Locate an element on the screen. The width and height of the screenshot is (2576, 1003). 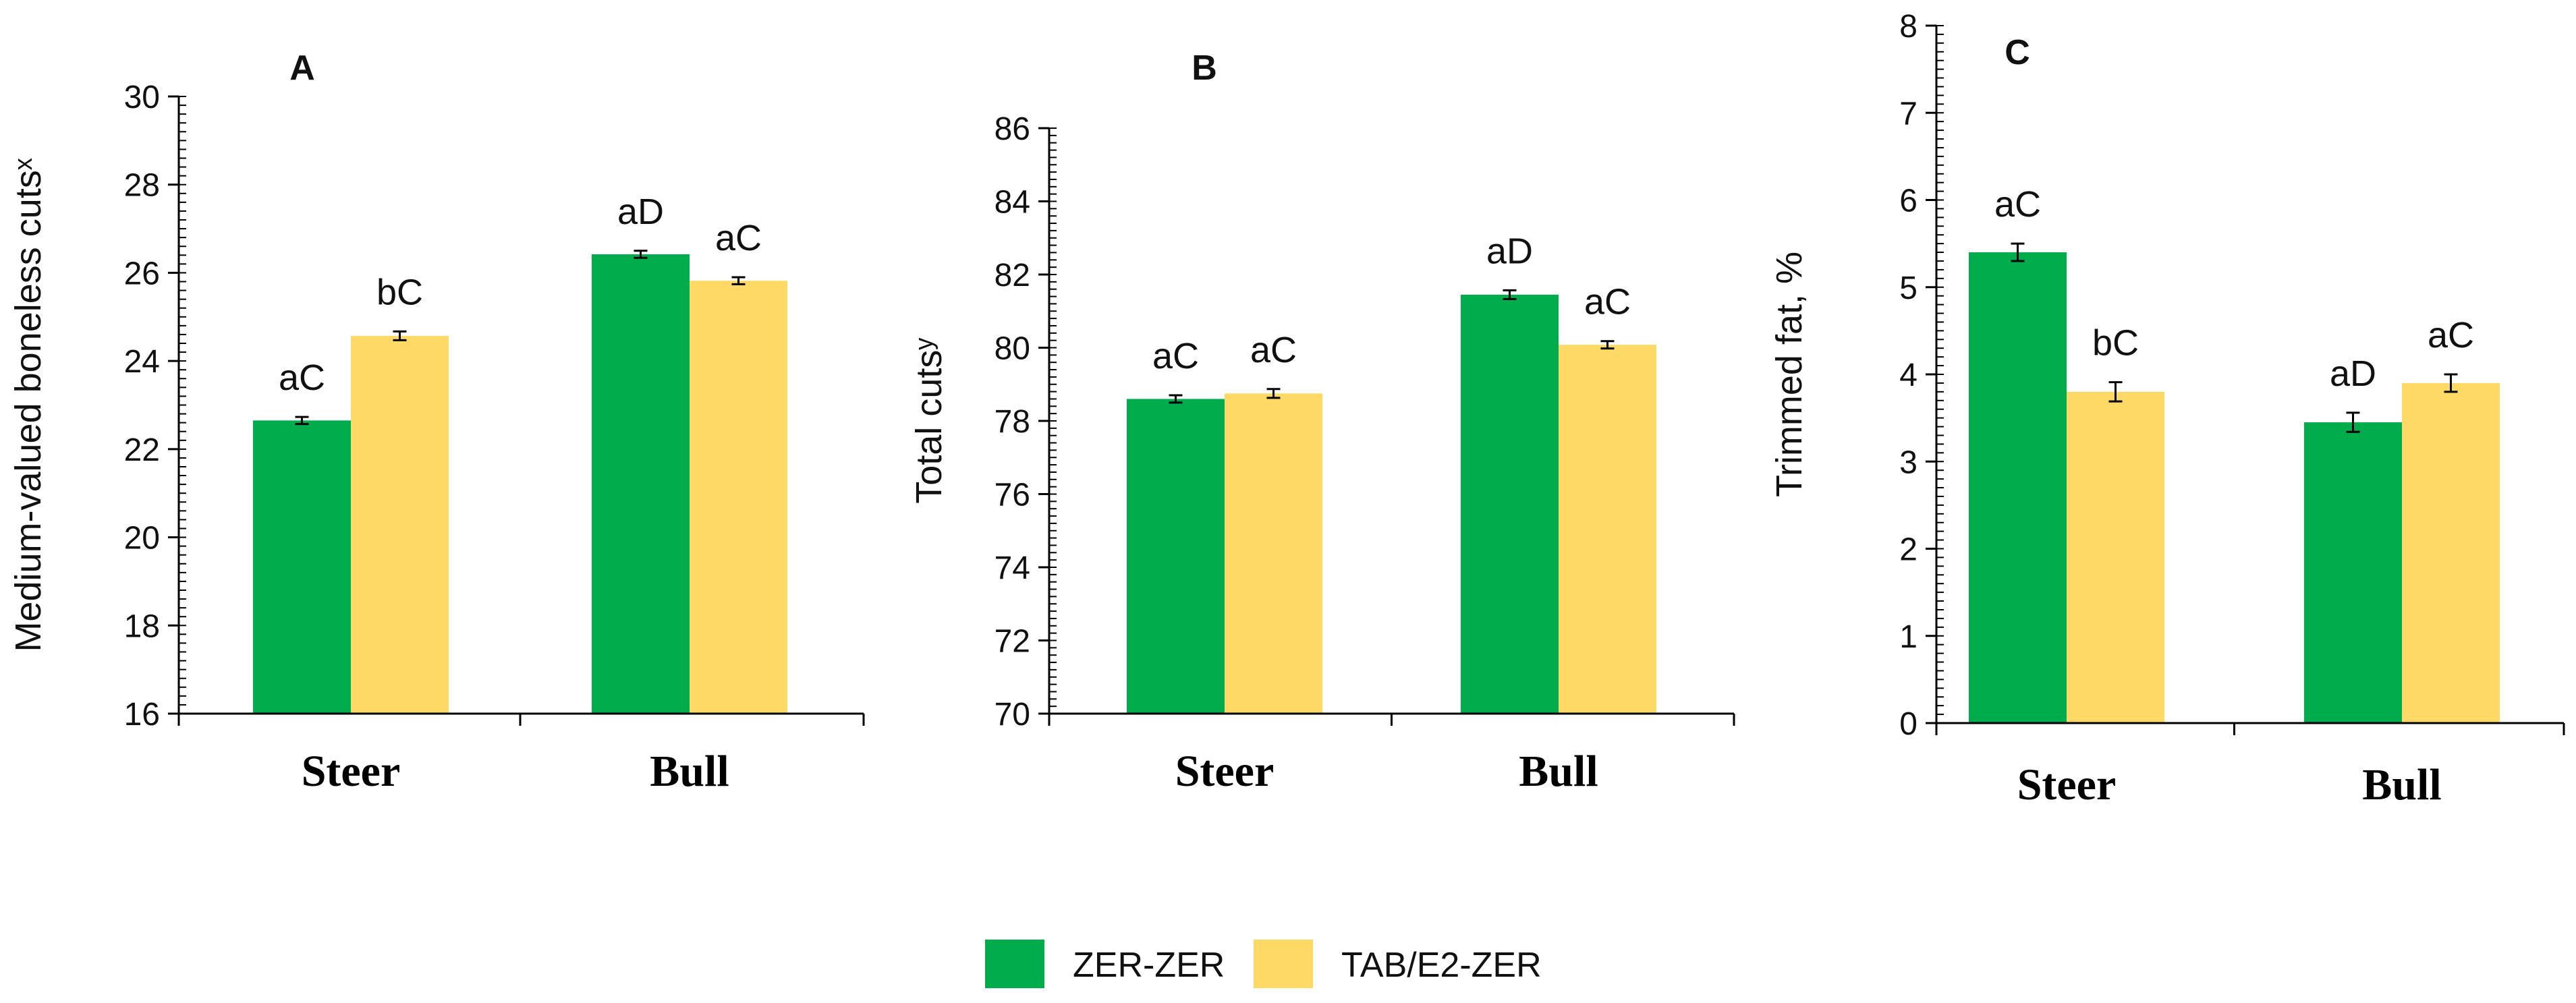
y-tick-label: 28 is located at coordinates (142, 186).